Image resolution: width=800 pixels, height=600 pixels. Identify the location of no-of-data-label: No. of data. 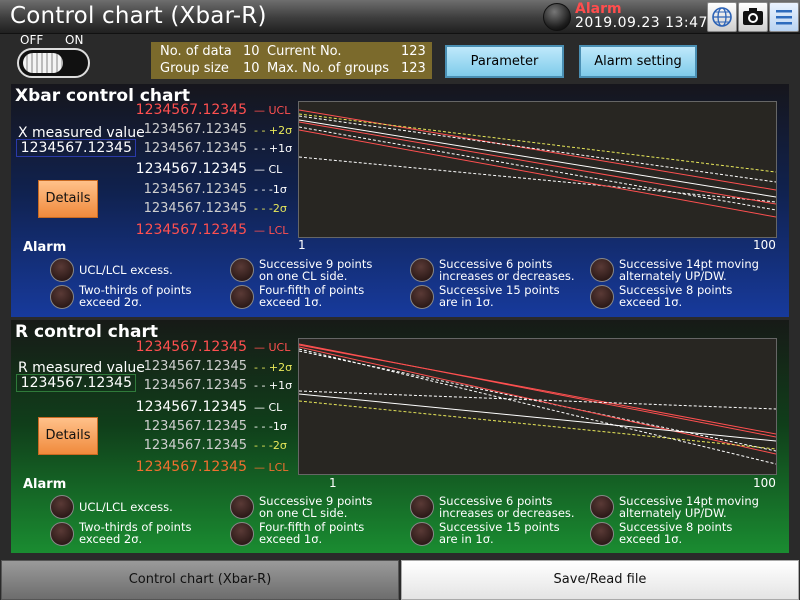
(196, 51).